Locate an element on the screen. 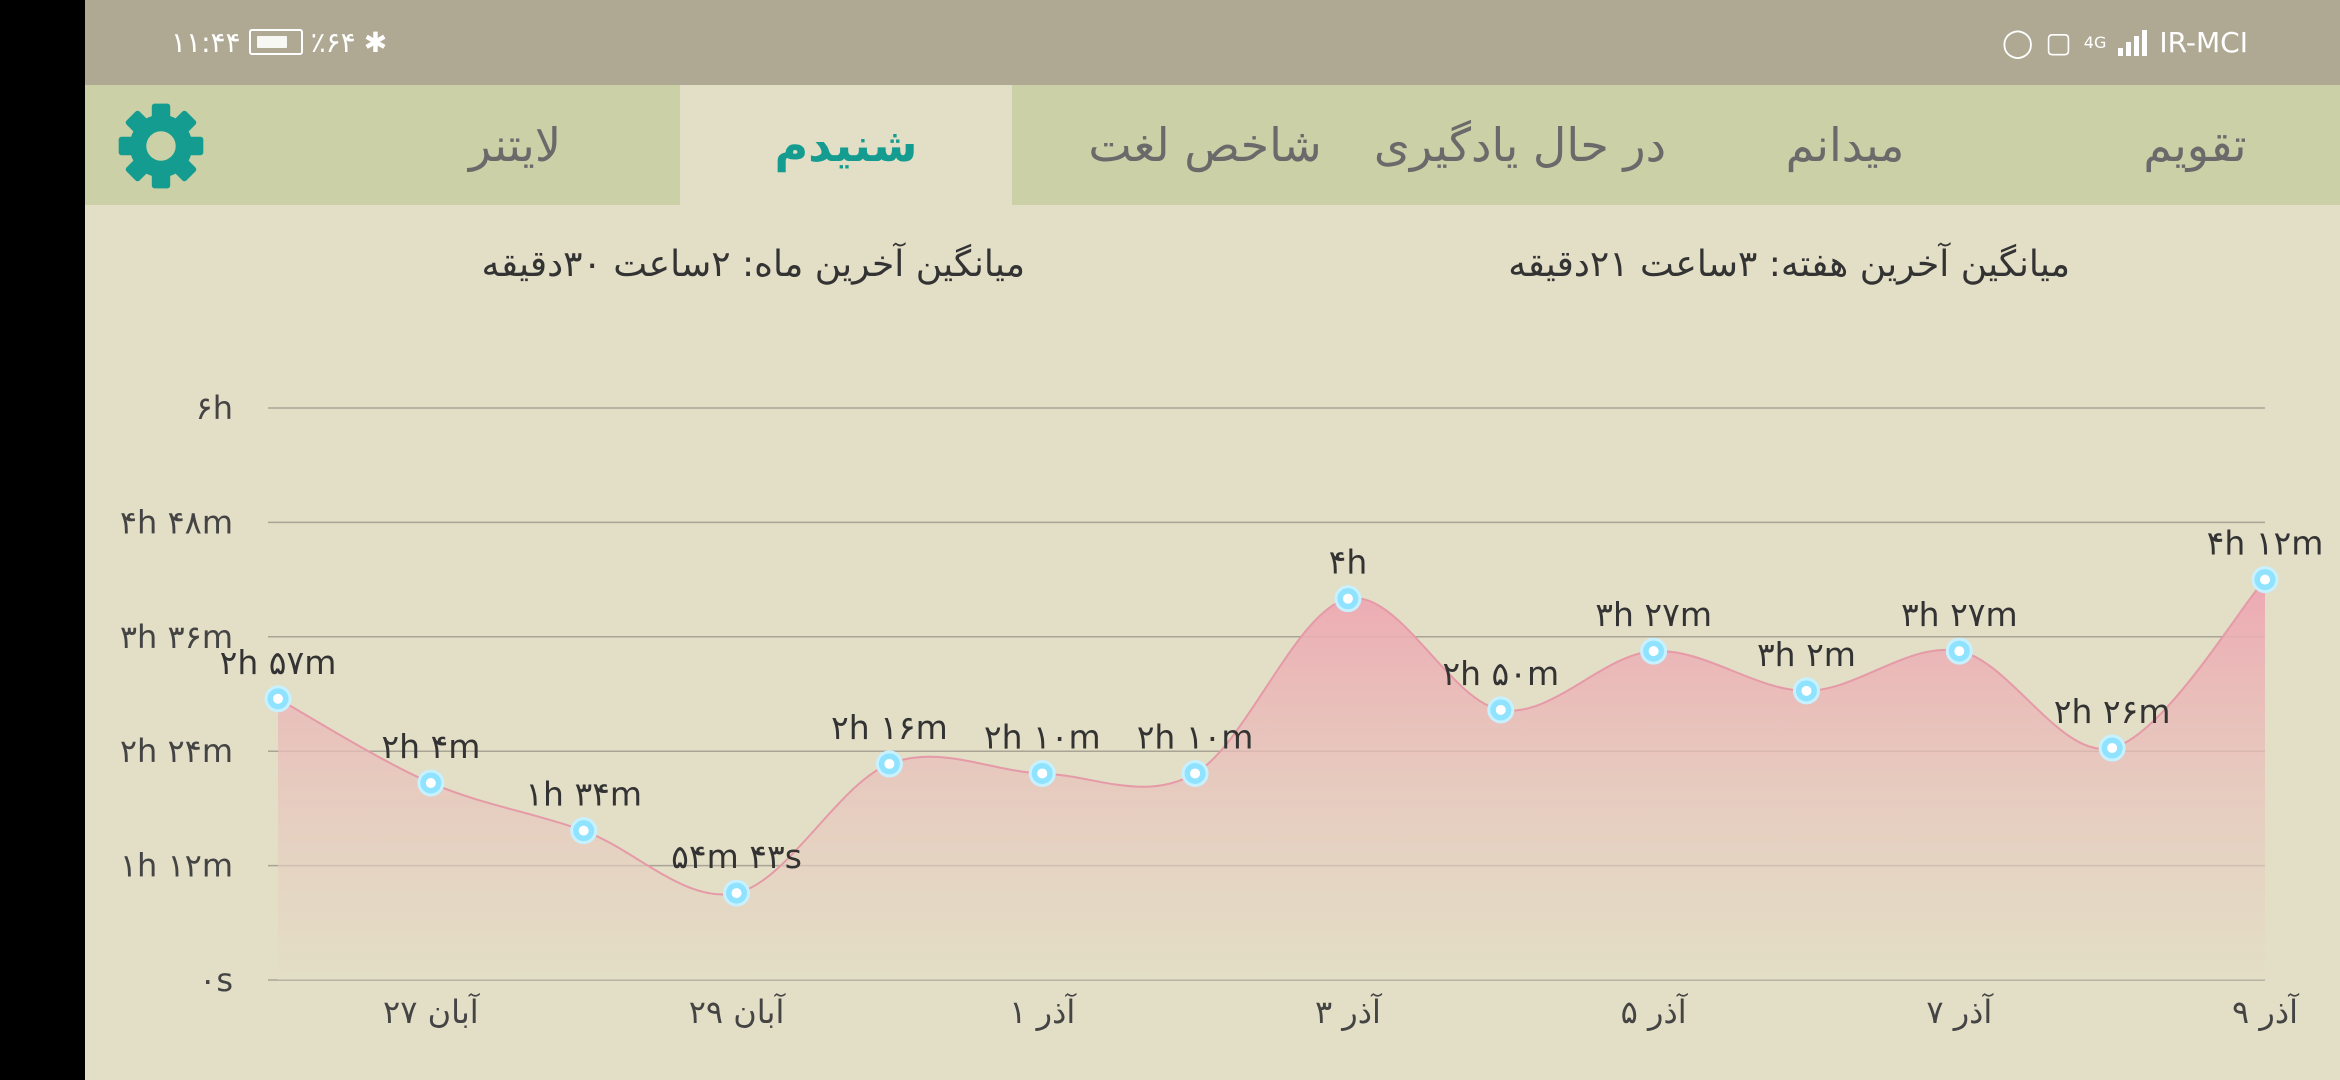 The height and width of the screenshot is (1080, 2340). clock: ۱۱:۴۴ is located at coordinates (206, 42).